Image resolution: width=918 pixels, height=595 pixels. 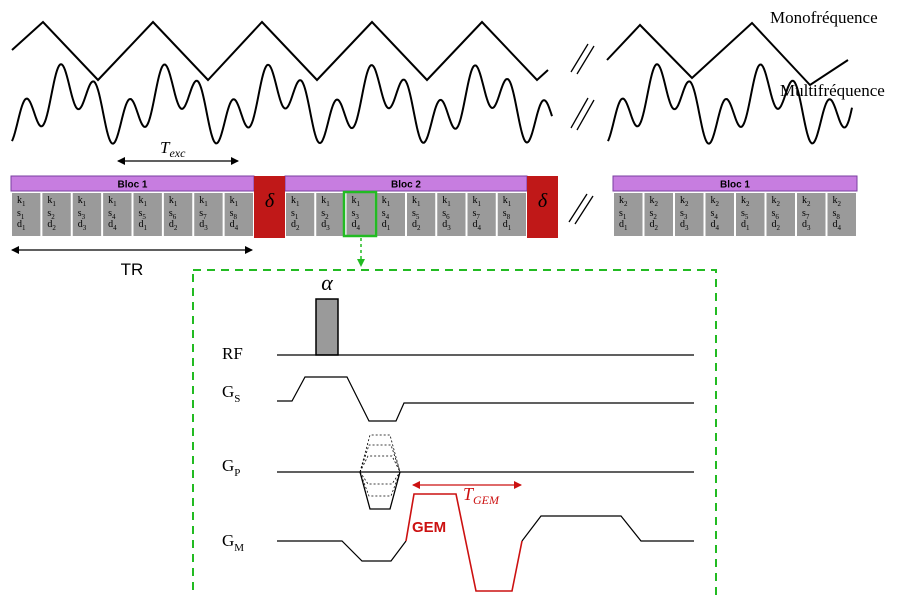 I want to click on alpha-label: α, so click(x=327, y=282).